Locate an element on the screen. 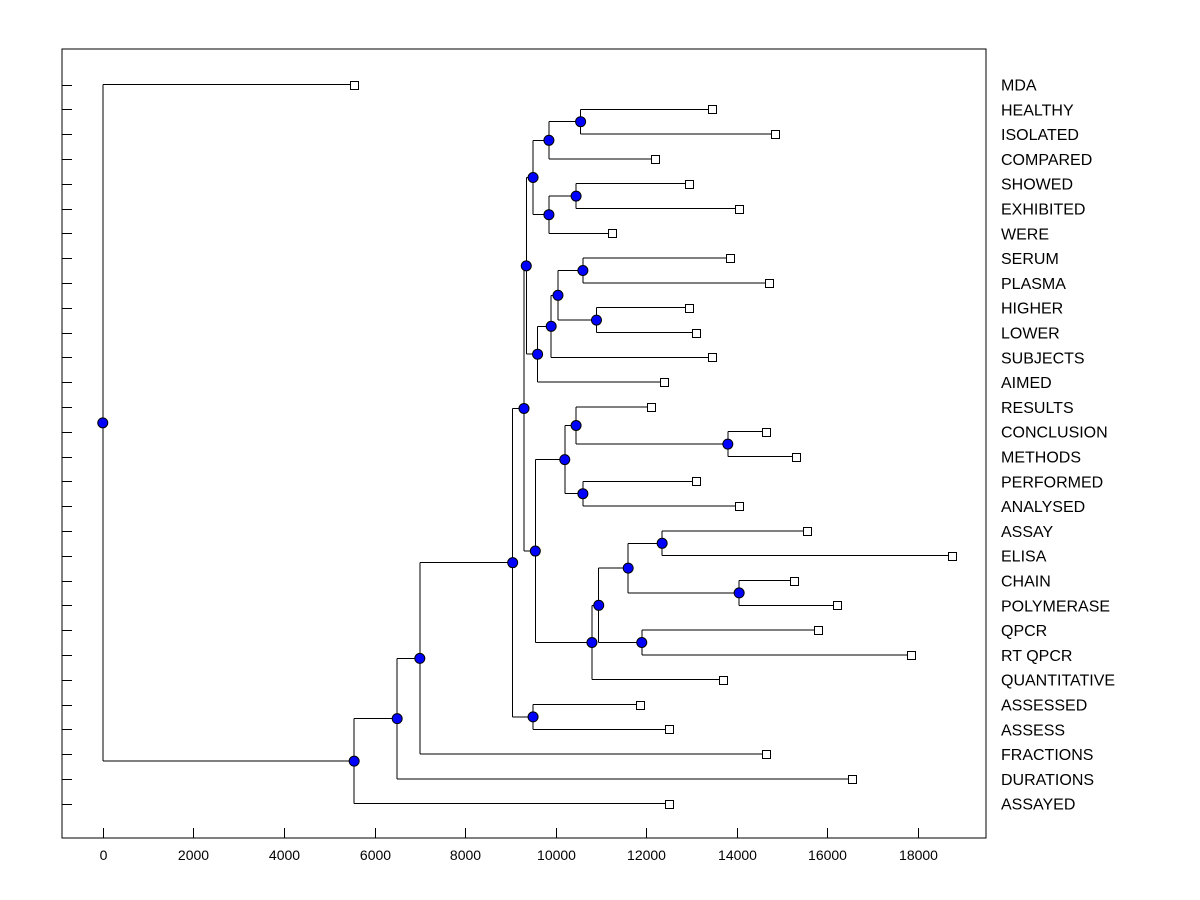  leaf-label-fractions: FRACTIONS is located at coordinates (1047, 755).